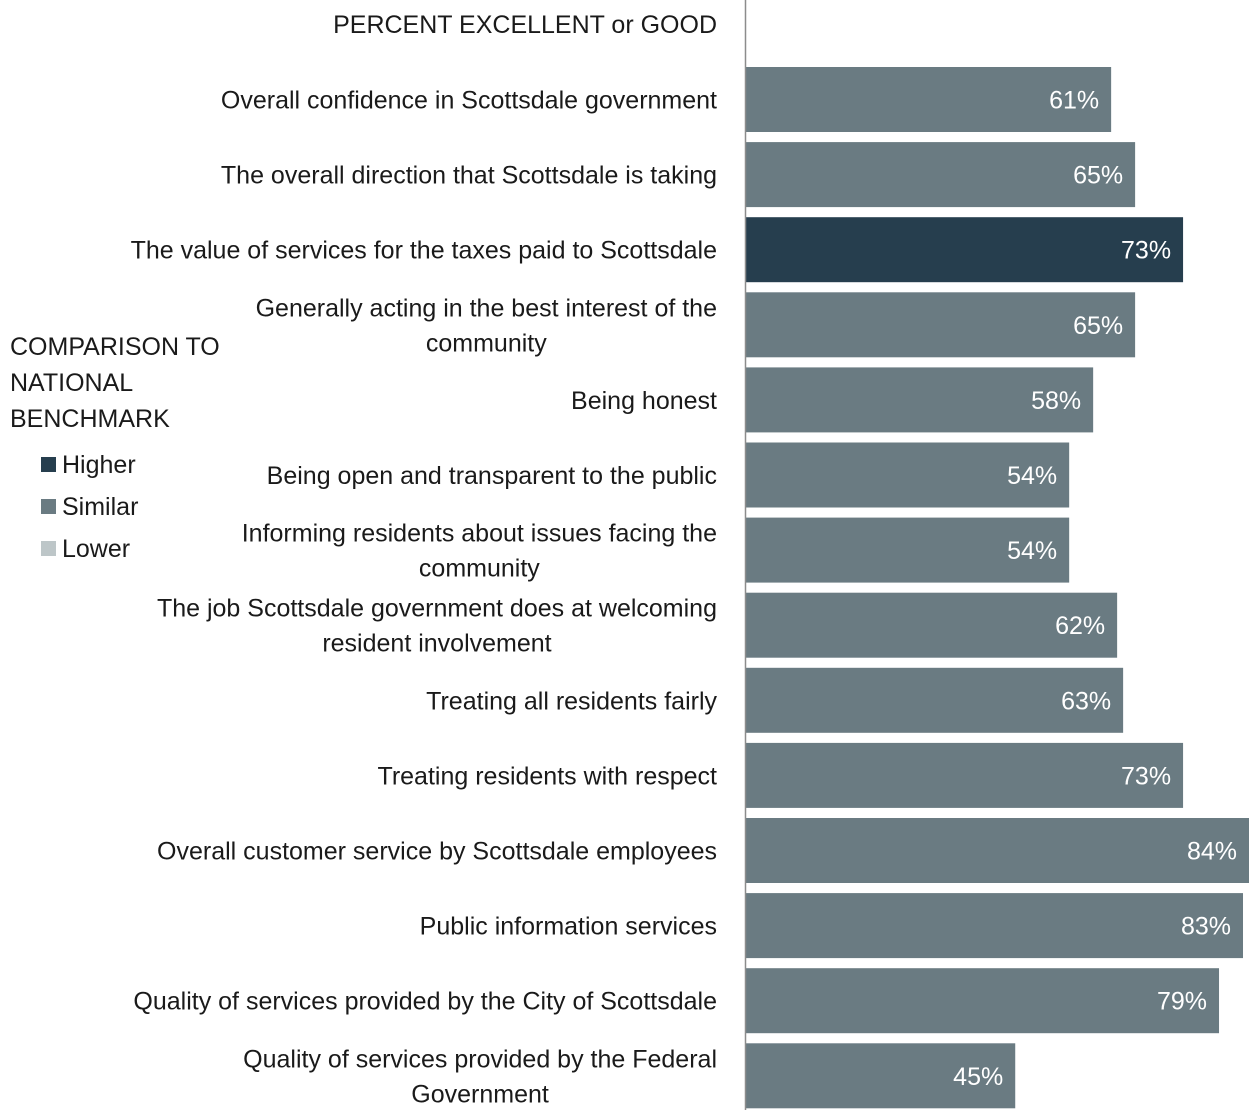 This screenshot has height=1110, width=1249. Describe the element at coordinates (1032, 476) in the screenshot. I see `value-label-5: 54%` at that location.